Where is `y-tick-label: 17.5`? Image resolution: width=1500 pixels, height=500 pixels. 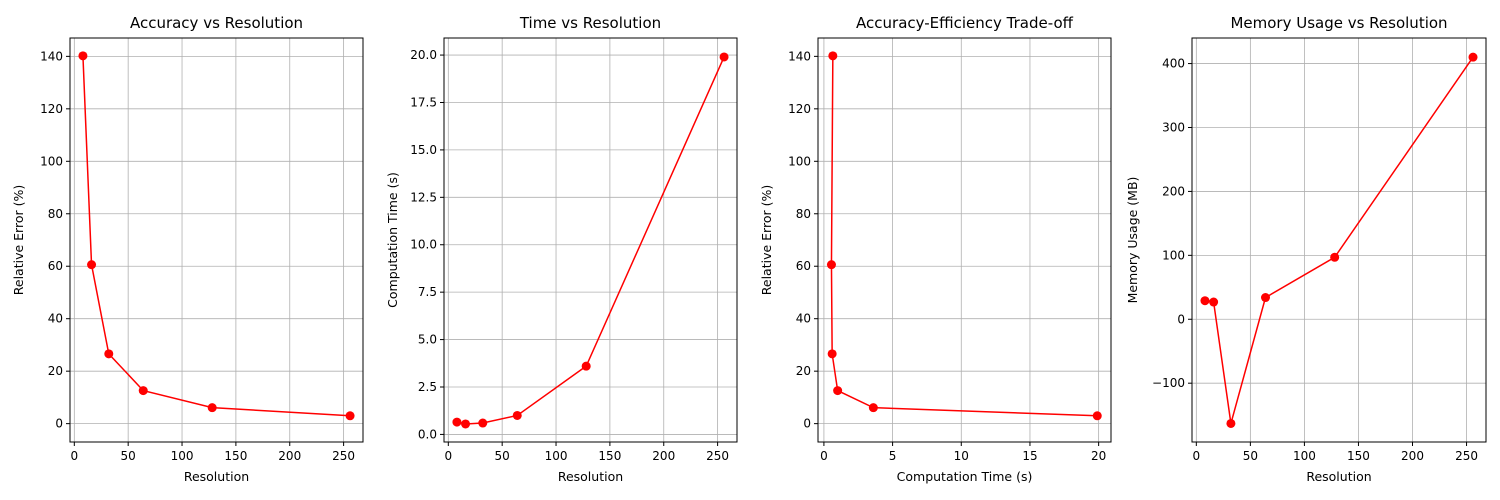 y-tick-label: 17.5 is located at coordinates (423, 102).